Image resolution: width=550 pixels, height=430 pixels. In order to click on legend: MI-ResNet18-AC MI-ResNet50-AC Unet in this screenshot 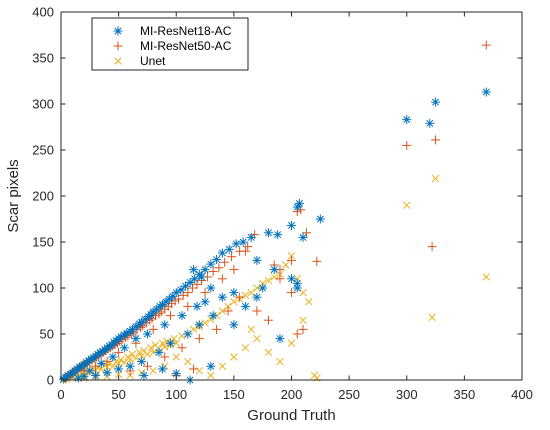, I will do `click(170, 44)`.